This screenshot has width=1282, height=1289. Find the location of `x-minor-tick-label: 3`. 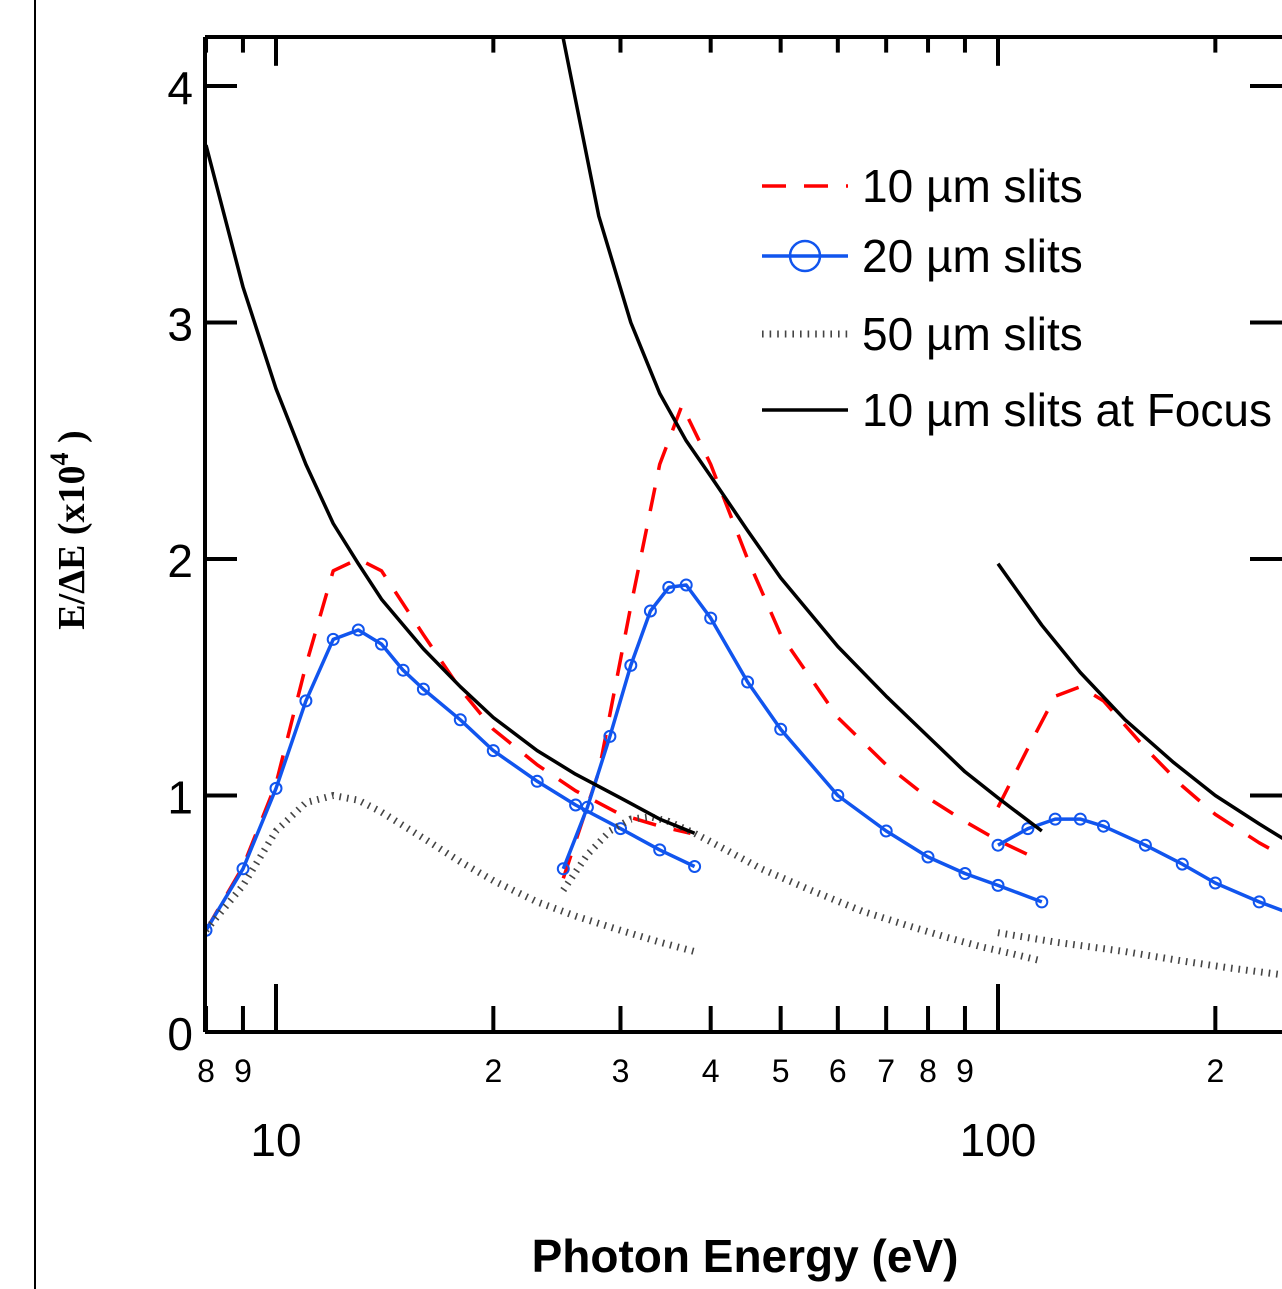

x-minor-tick-label: 3 is located at coordinates (621, 1071).